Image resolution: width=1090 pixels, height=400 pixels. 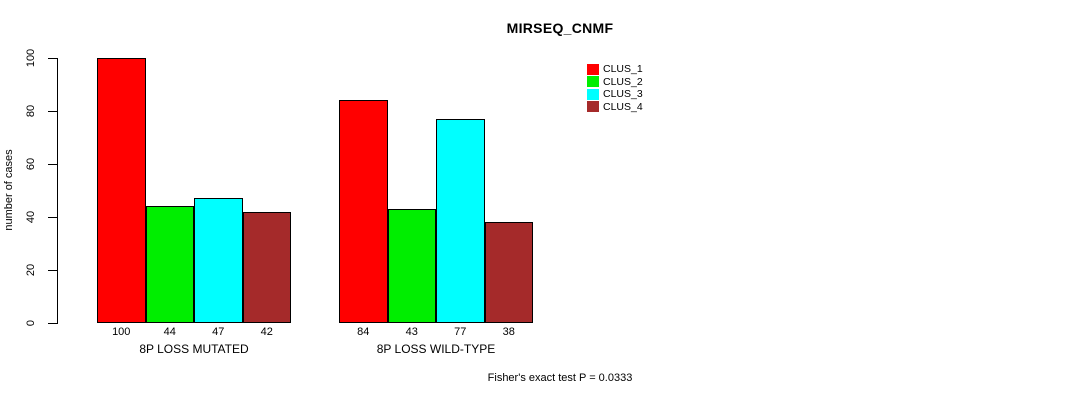 What do you see at coordinates (363, 332) in the screenshot?
I see `bar-value-label: 84` at bounding box center [363, 332].